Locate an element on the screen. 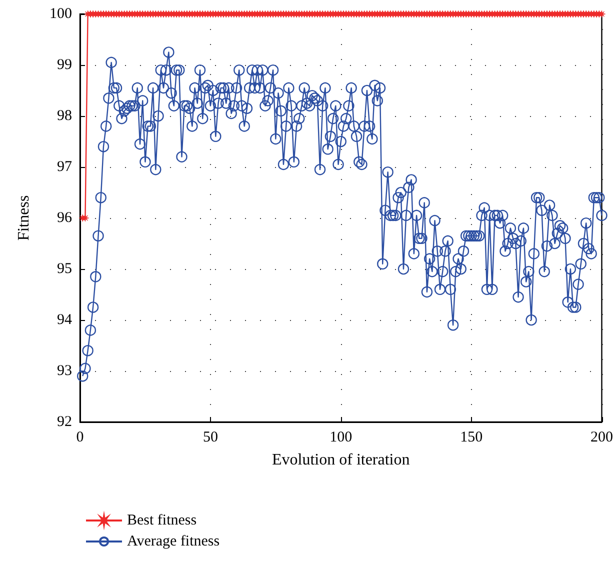  y-tick-label: 95 is located at coordinates (64, 269).